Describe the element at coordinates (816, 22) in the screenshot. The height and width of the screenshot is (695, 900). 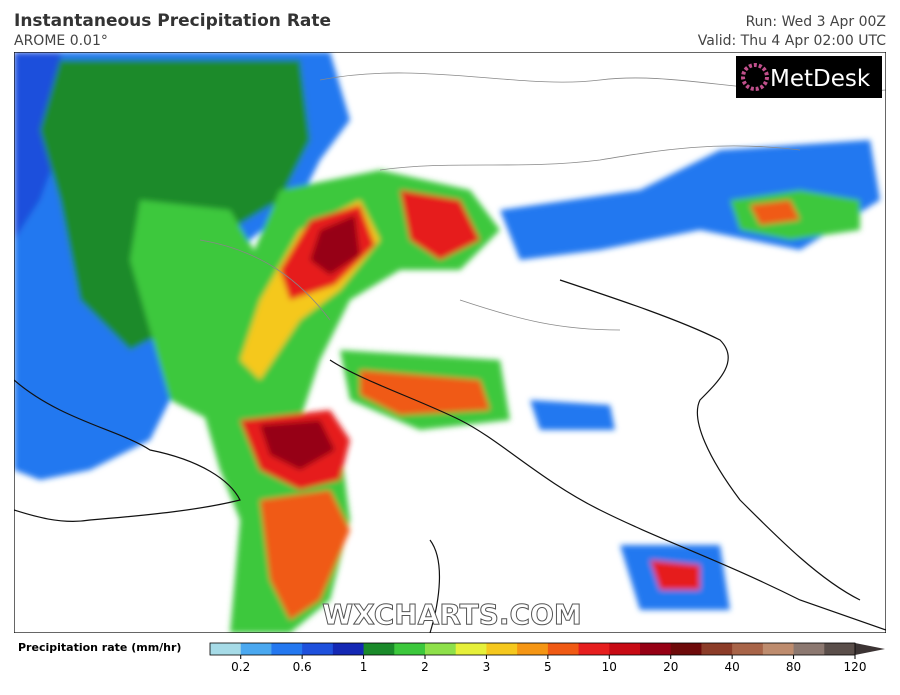
I see `run: Run: Wed 3 Apr 00Z` at that location.